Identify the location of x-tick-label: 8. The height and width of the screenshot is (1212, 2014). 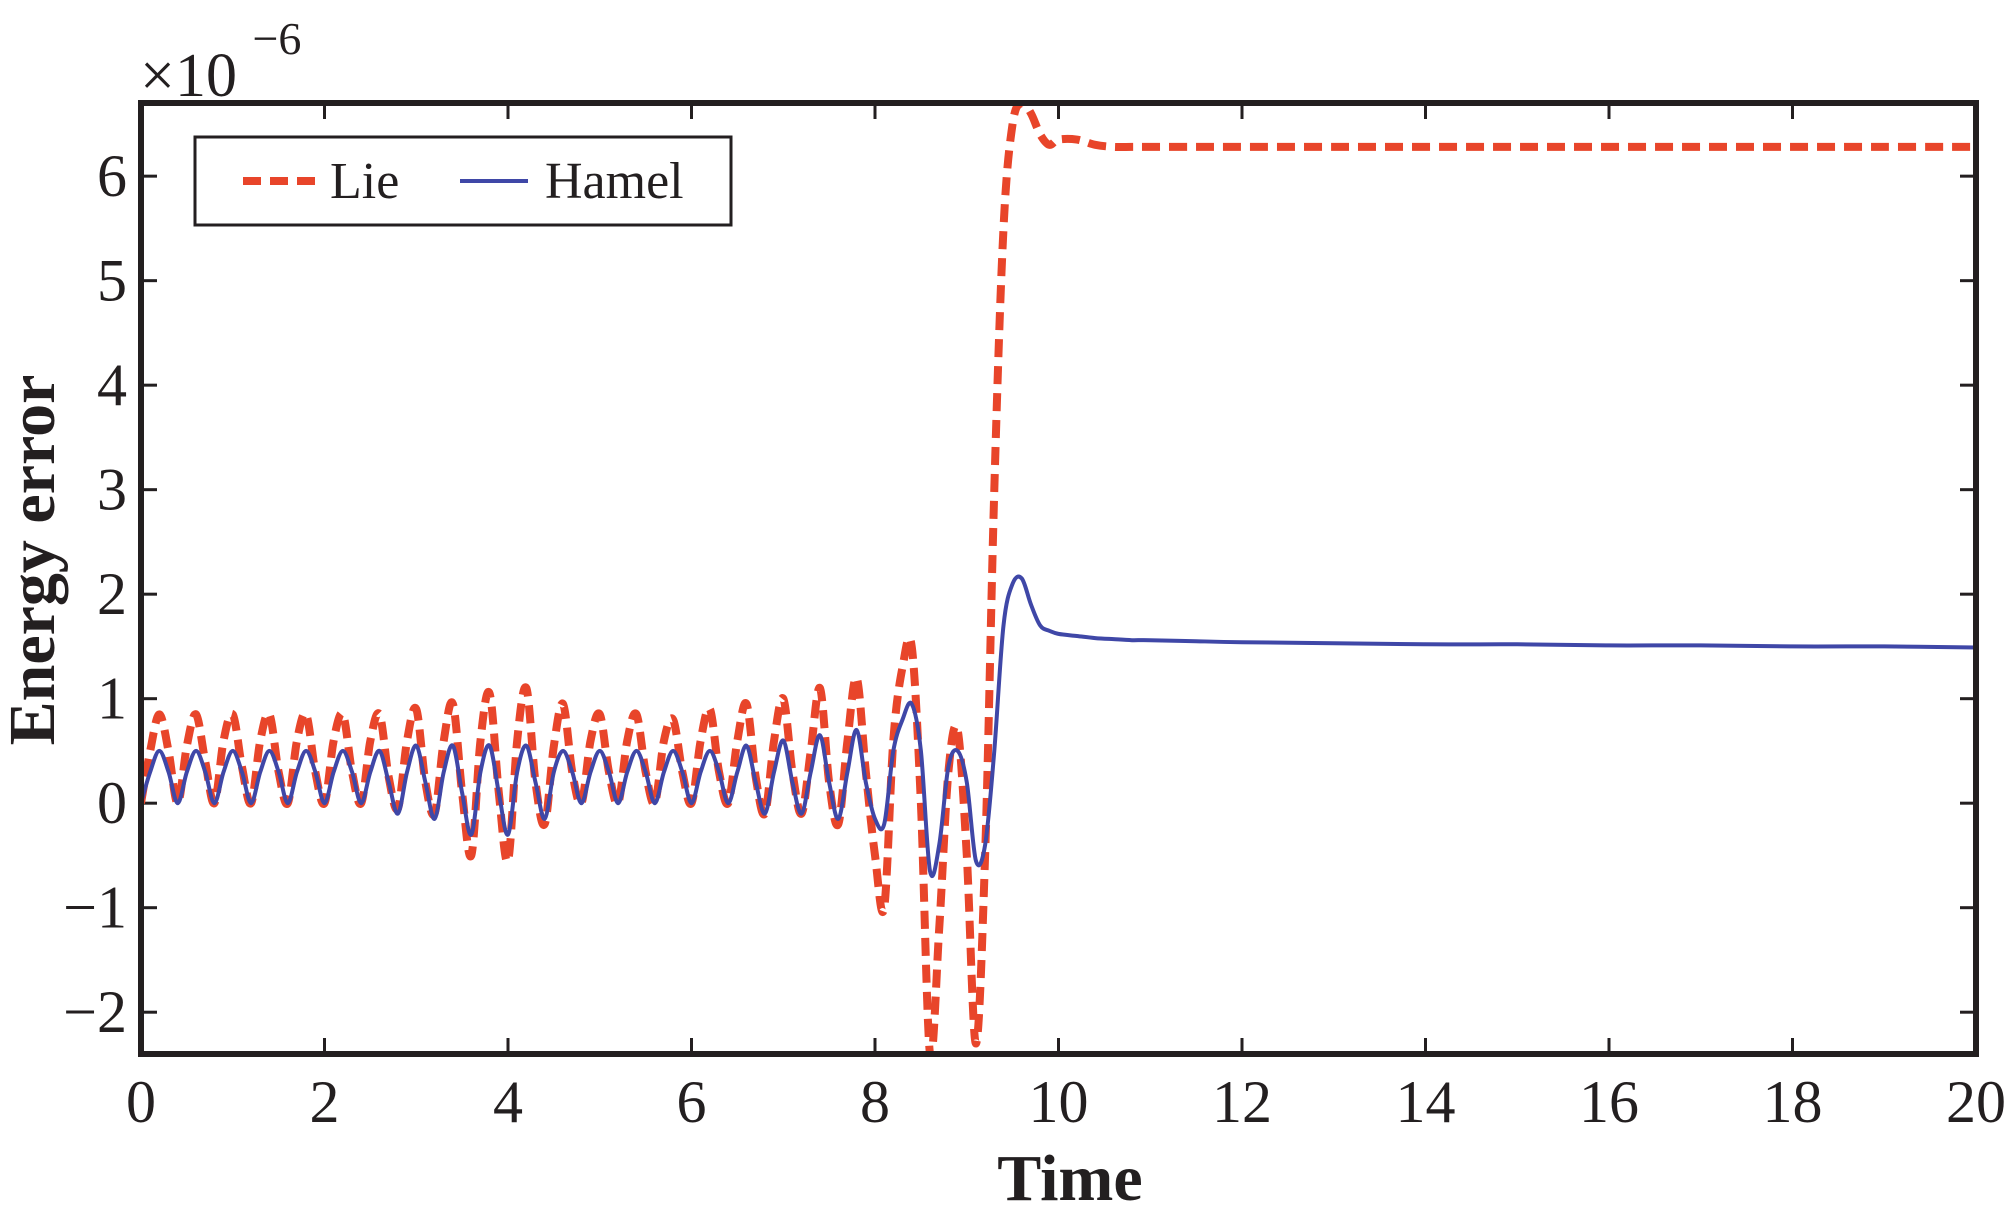
(875, 1102).